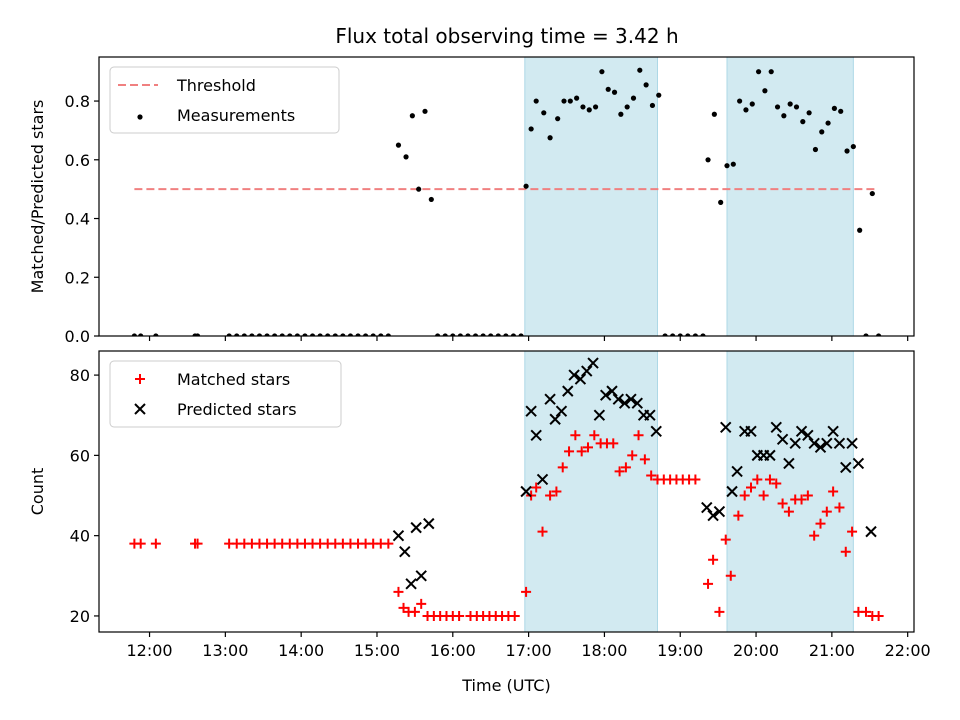  What do you see at coordinates (237, 409) in the screenshot?
I see `legend-label: Predicted stars` at bounding box center [237, 409].